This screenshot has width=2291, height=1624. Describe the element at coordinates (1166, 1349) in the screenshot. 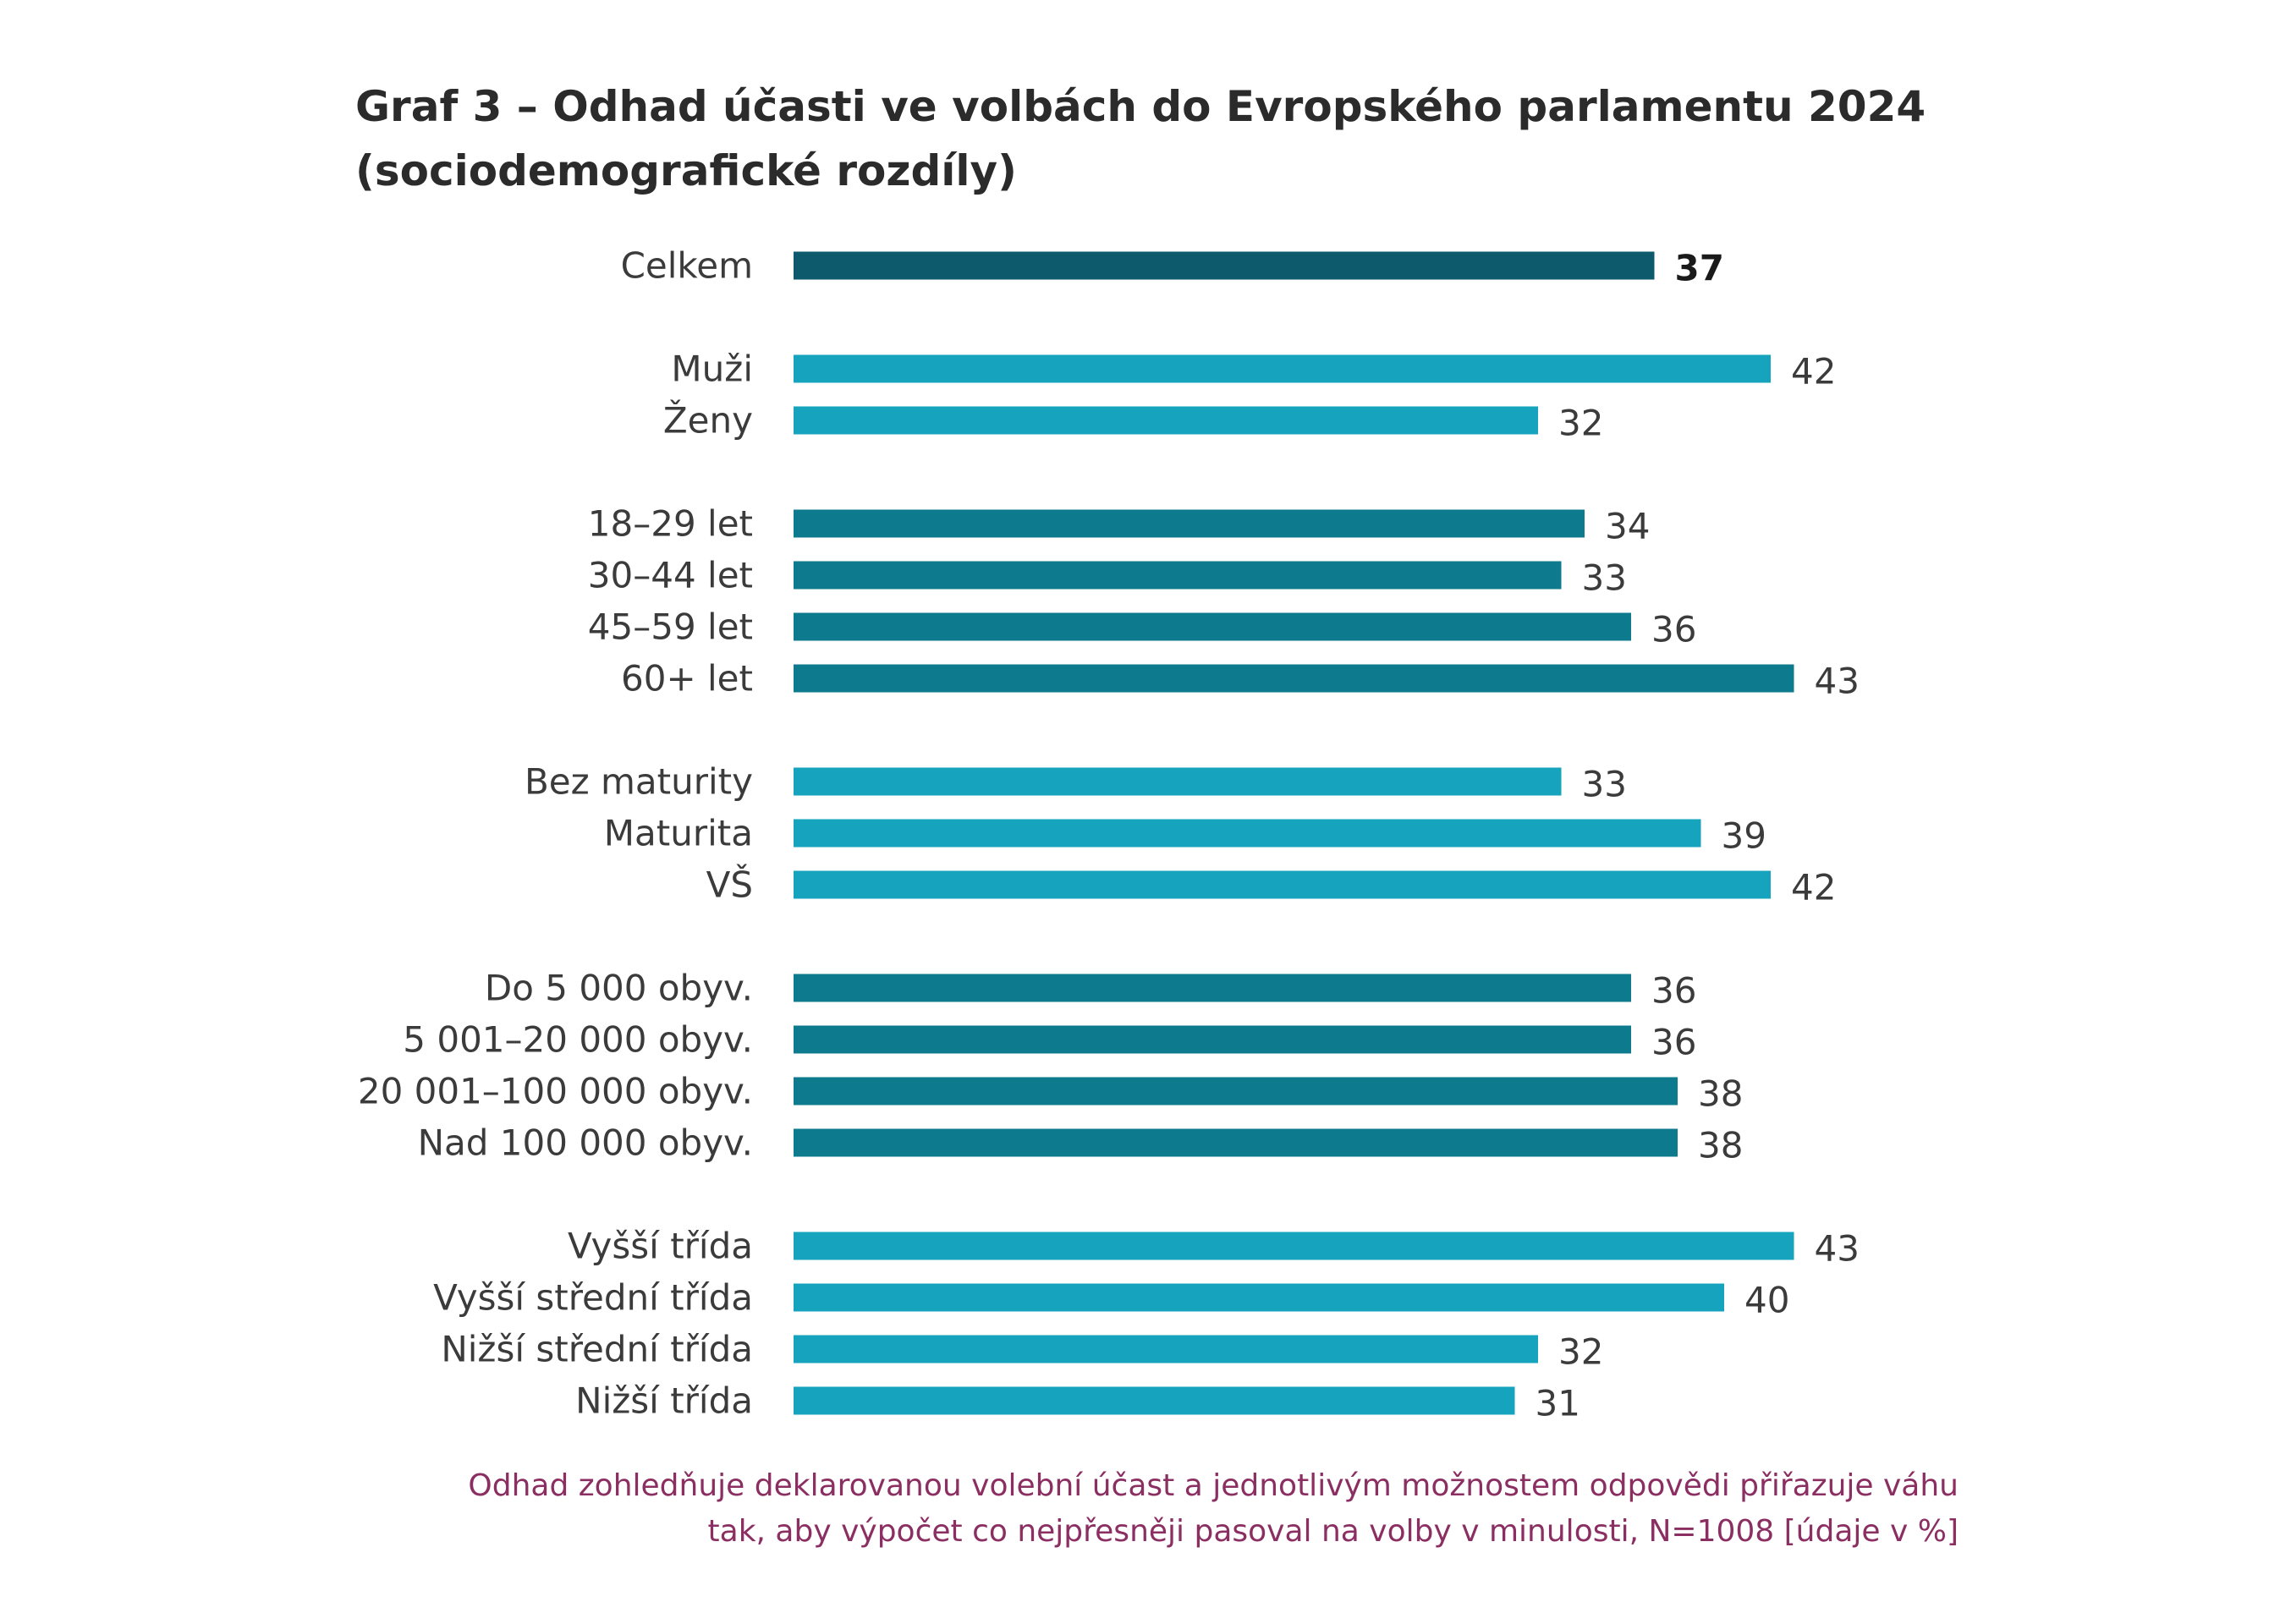

I see `bar-nizsi-stredni-trida` at that location.